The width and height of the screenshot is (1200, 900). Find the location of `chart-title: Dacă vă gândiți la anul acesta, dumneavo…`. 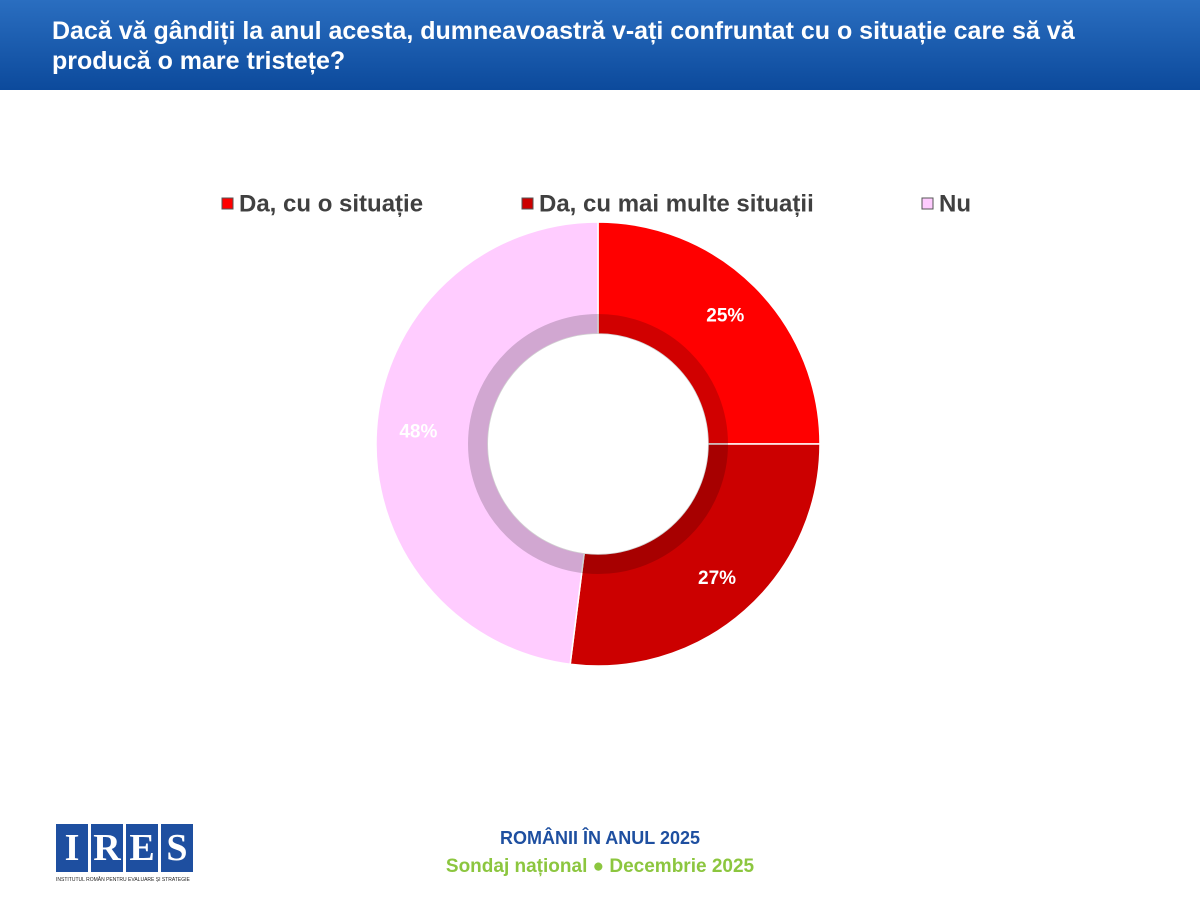

chart-title: Dacă vă gândiți la anul acesta, dumneavo… is located at coordinates (563, 46).